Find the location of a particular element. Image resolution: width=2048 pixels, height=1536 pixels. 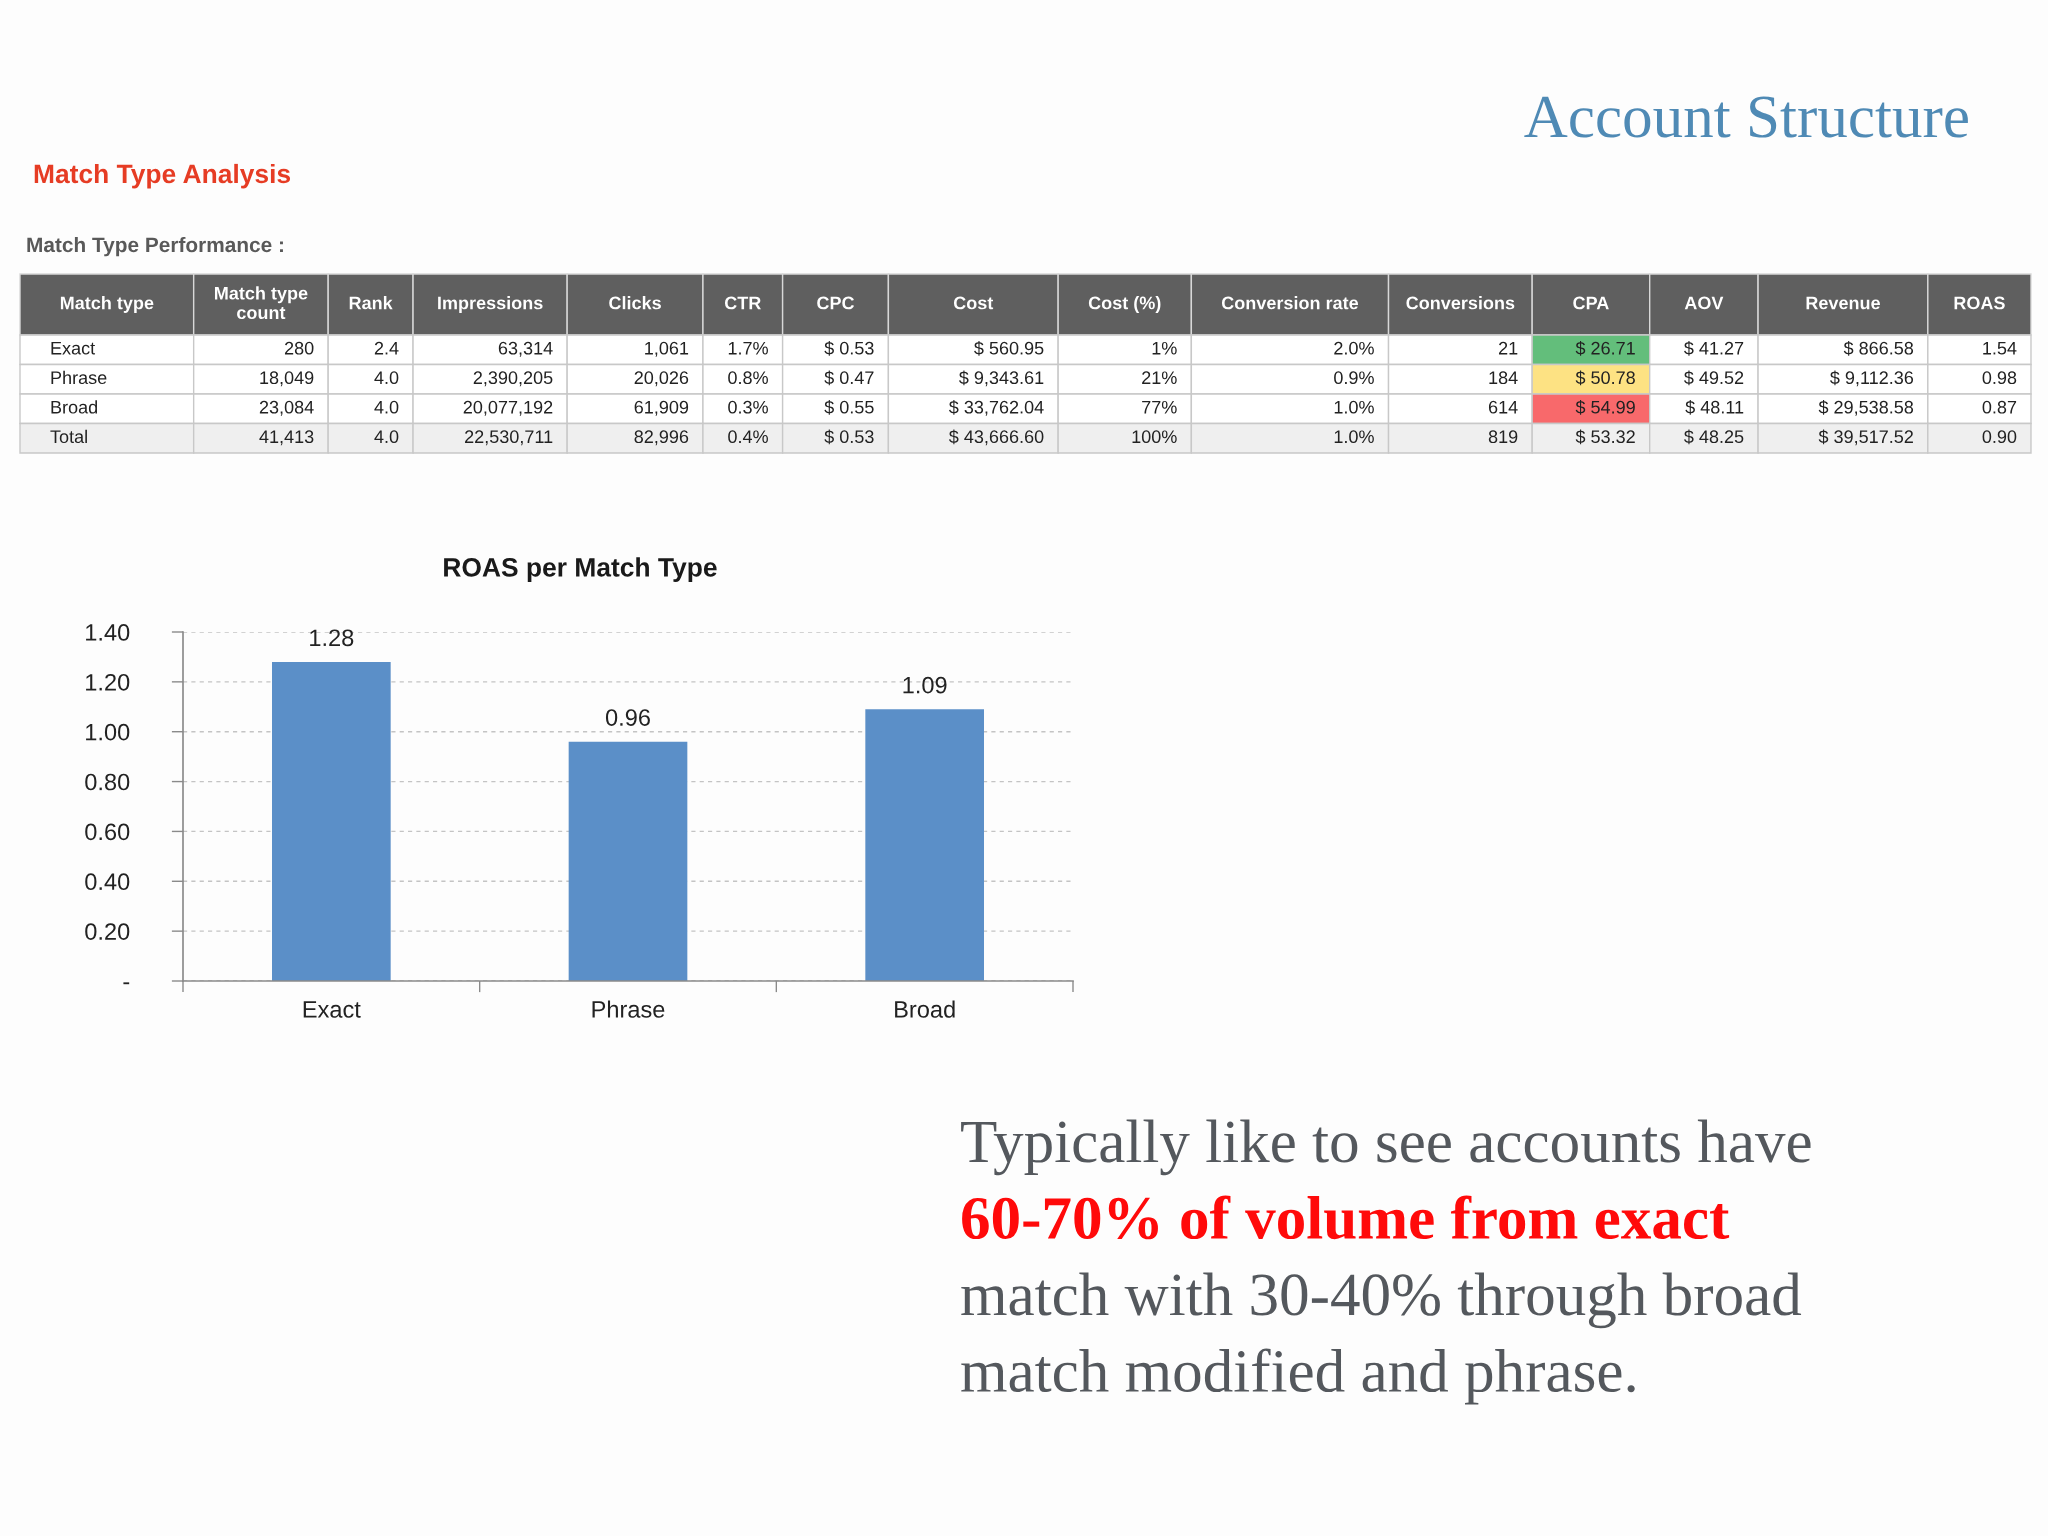

text: $ 48.11 is located at coordinates (1714, 407).